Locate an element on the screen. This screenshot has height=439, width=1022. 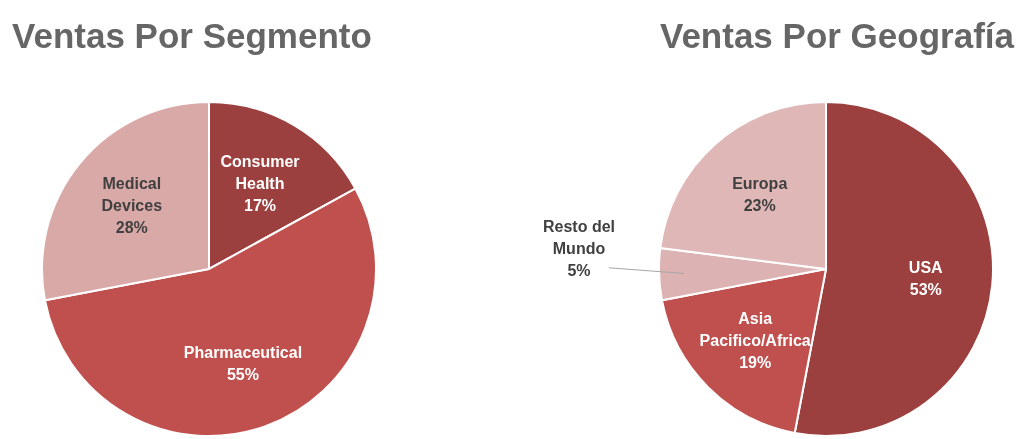
slice-label: Resto del Mundo is located at coordinates (579, 237).